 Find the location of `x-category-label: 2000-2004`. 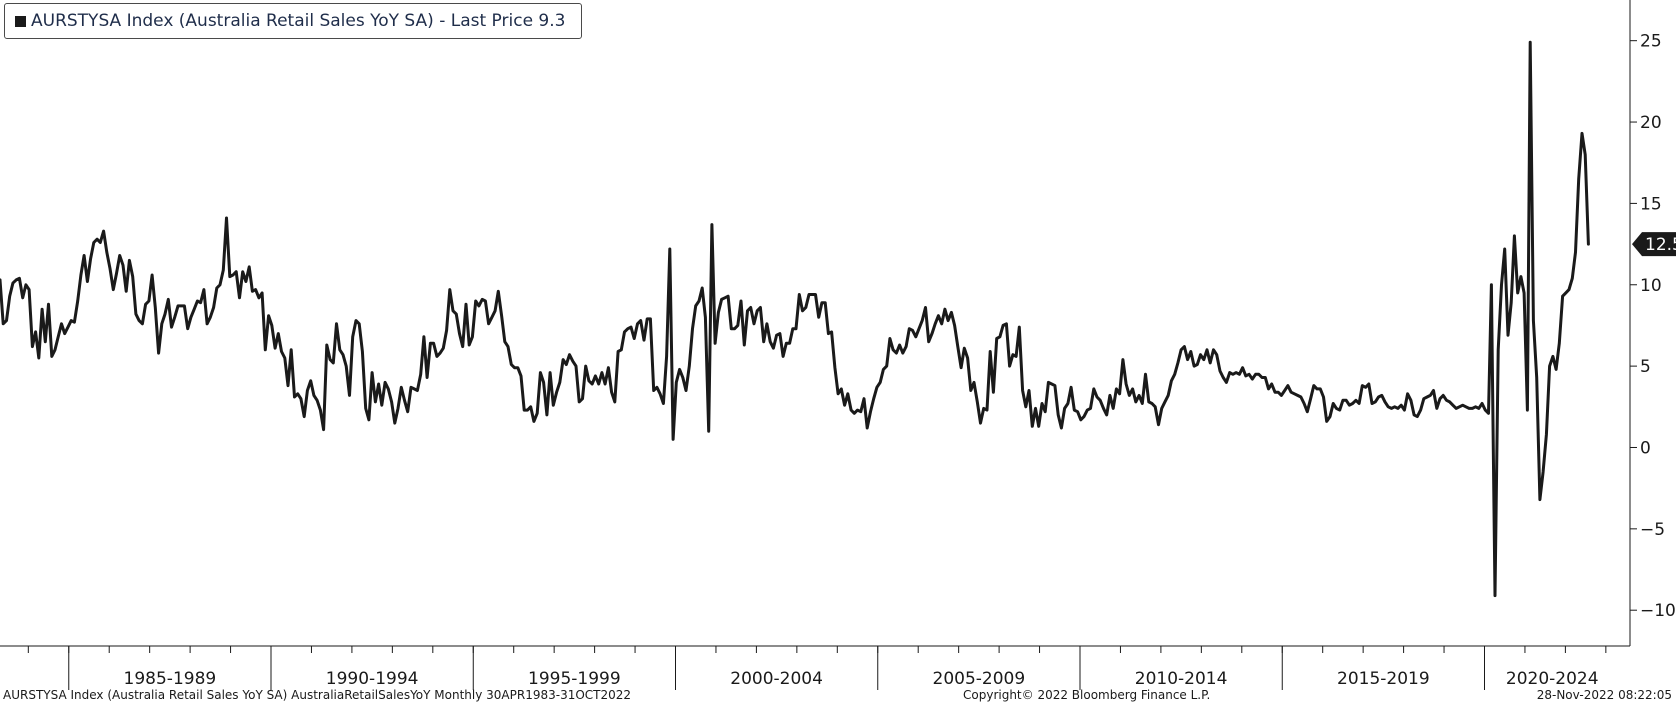

x-category-label: 2000-2004 is located at coordinates (776, 679).